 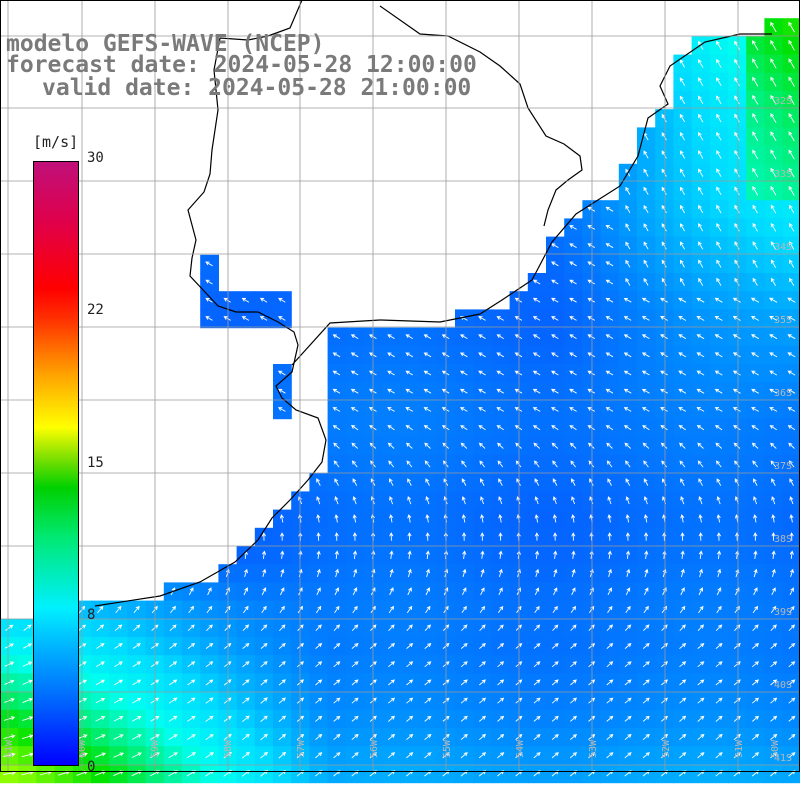 I want to click on field-cell, so click(x=791, y=428).